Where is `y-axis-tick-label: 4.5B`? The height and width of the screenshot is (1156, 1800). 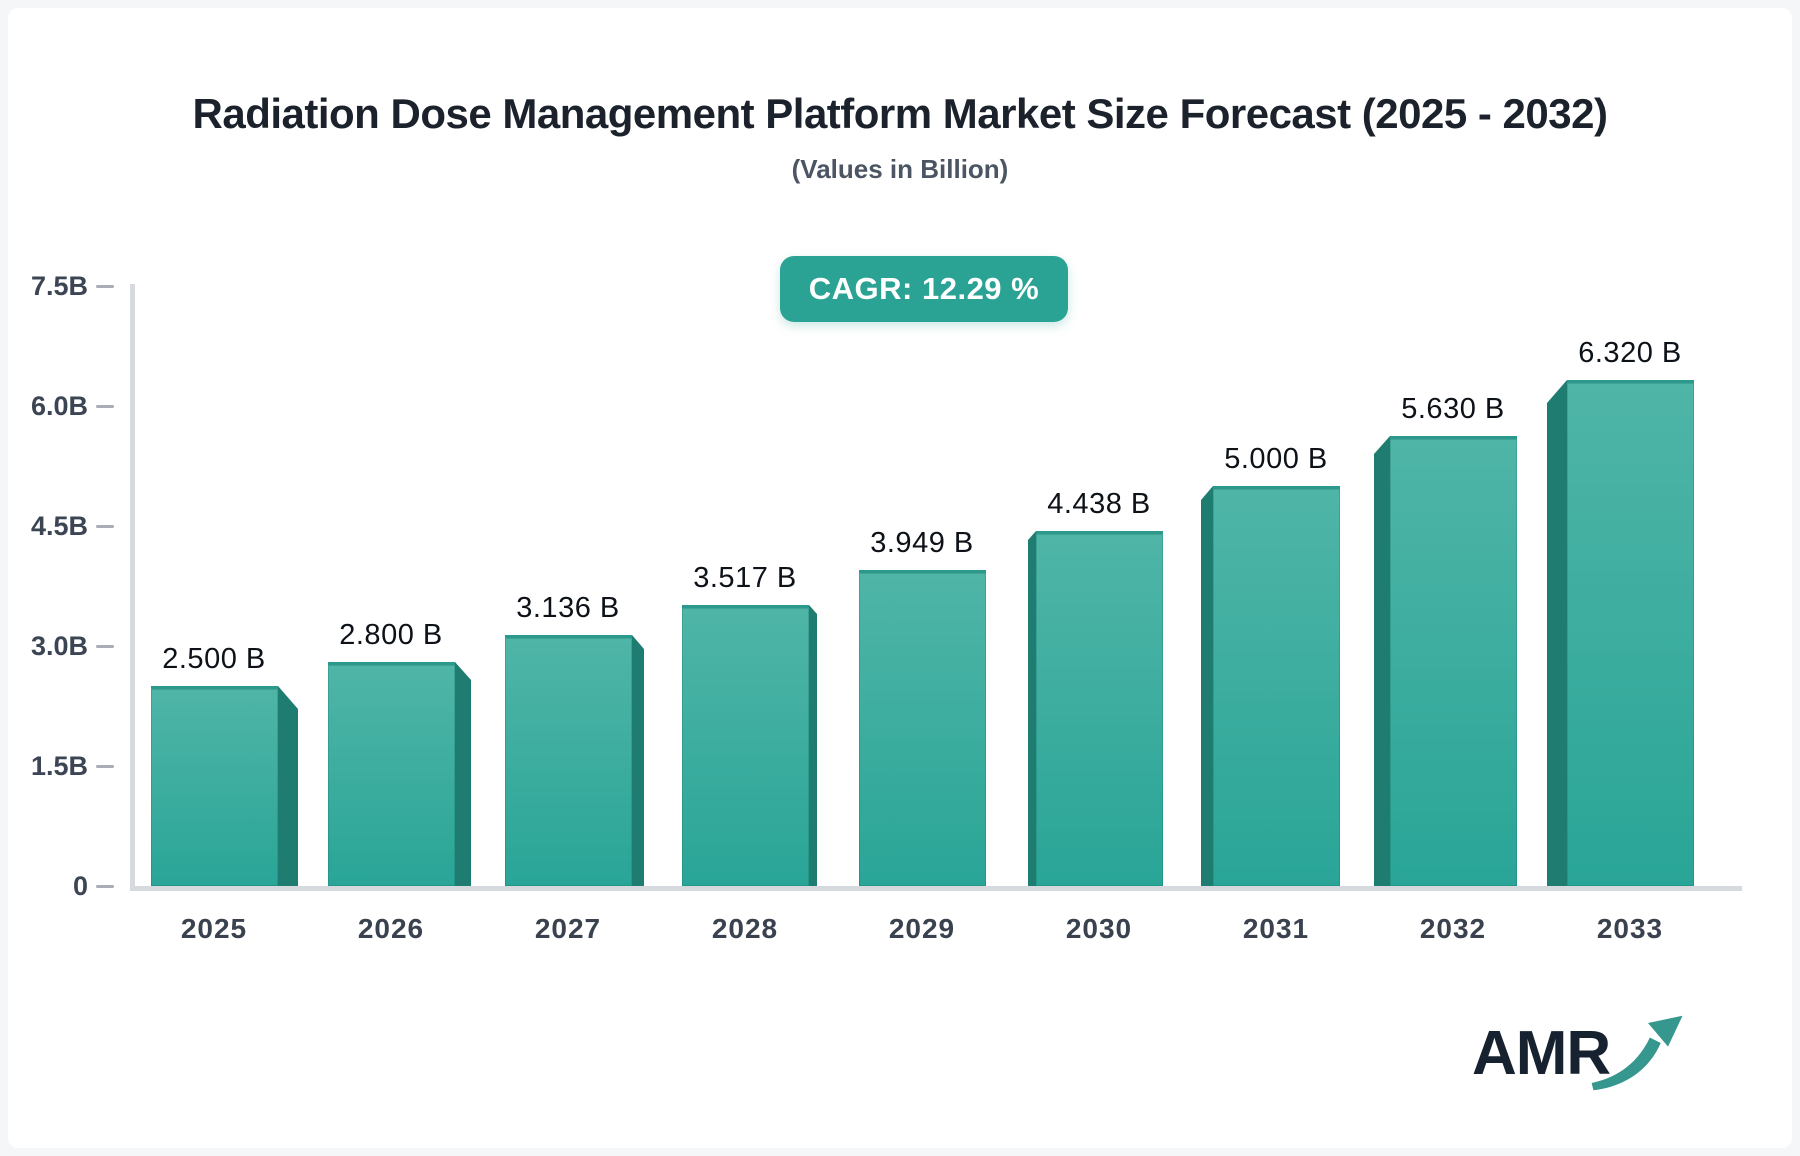
y-axis-tick-label: 4.5B is located at coordinates (59, 526).